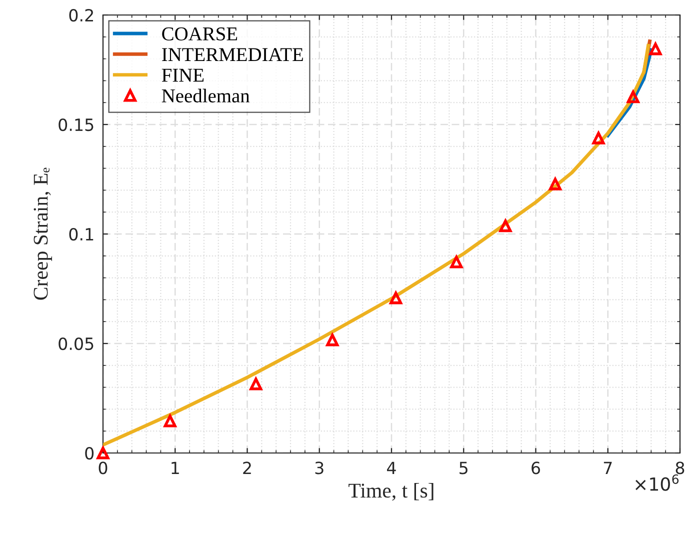  I want to click on y-axis-title: Creep Strain, Eₑ, so click(43, 234).